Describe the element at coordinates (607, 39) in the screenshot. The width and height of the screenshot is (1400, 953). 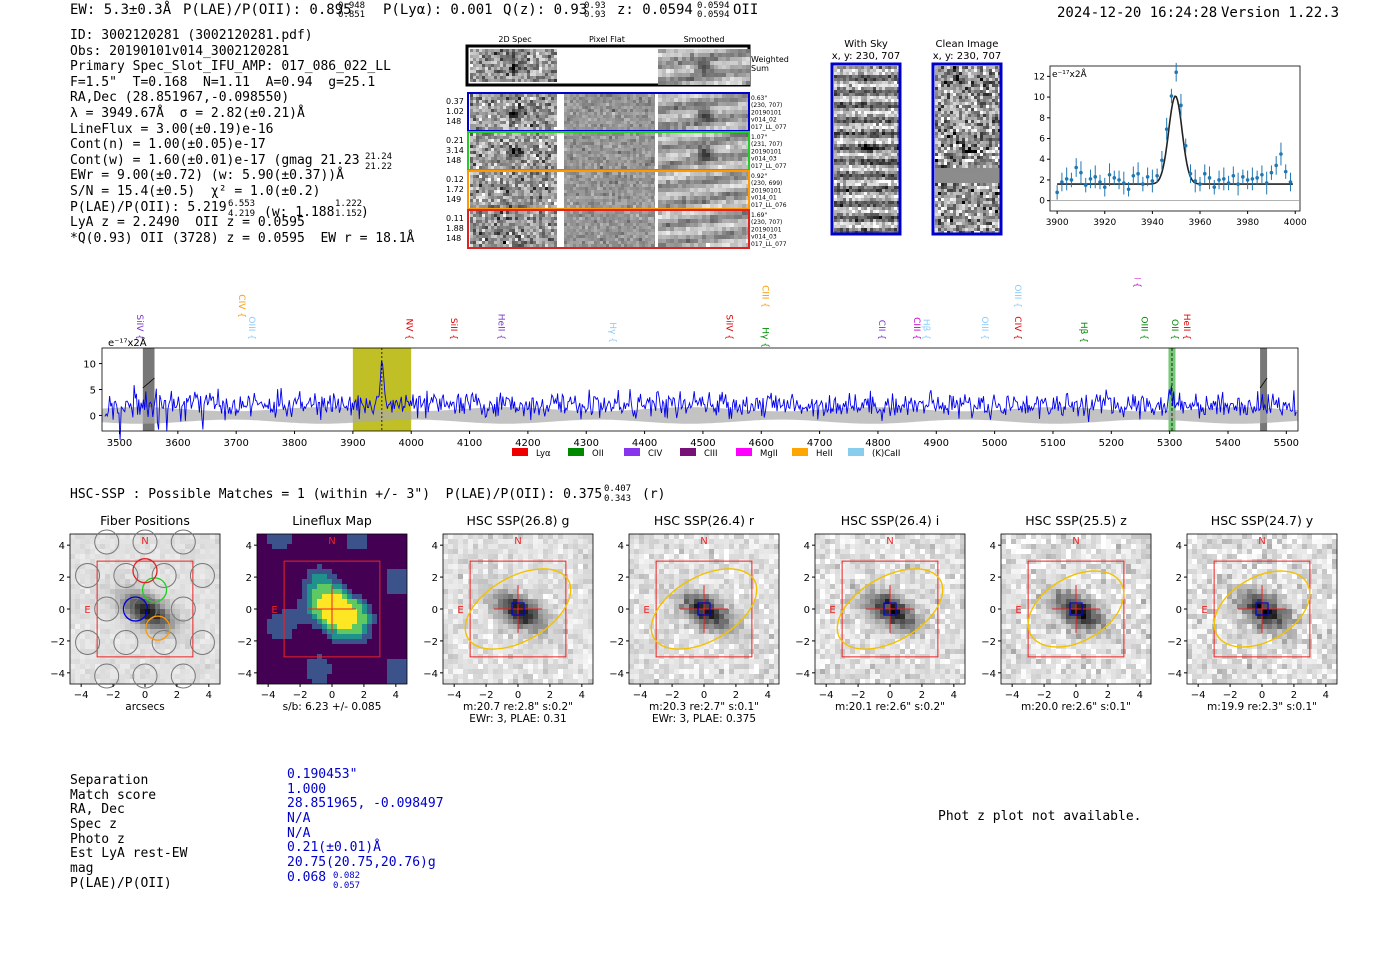
I see `spec2d-col-title: Pixel Flat` at that location.